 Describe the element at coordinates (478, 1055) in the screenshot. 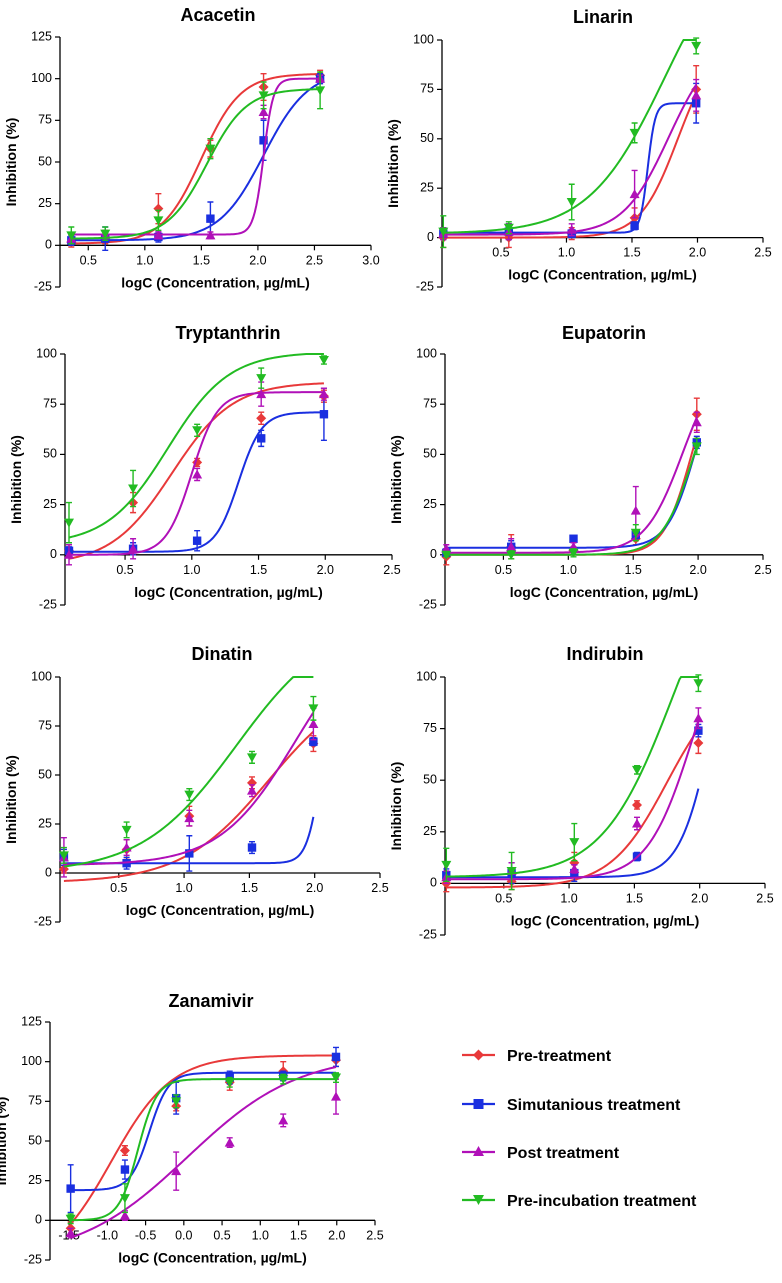

I see `legend-marker-pre-treatment` at that location.